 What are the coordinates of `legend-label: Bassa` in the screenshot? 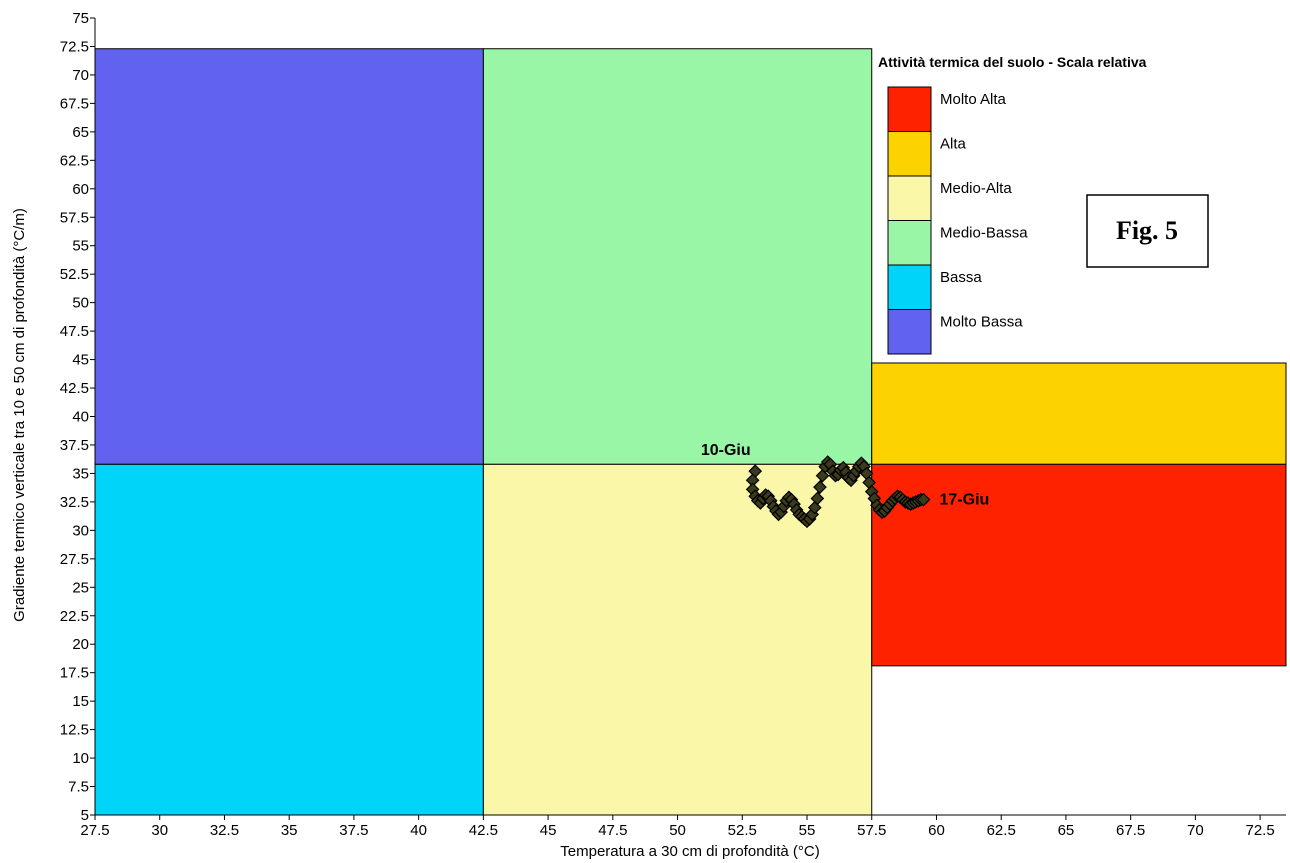 It's located at (961, 277).